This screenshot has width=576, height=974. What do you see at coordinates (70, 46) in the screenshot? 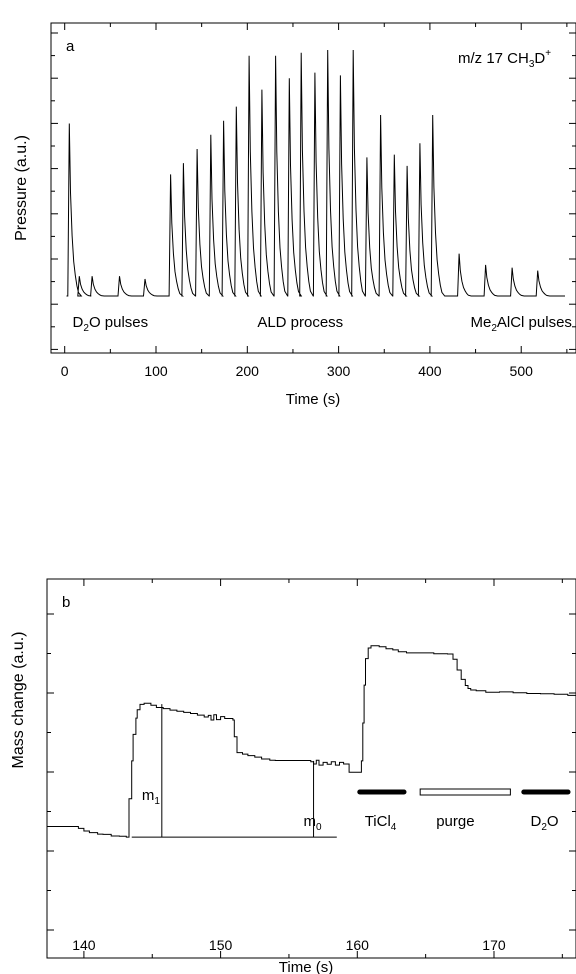
I see `panel-a-label: a` at bounding box center [70, 46].